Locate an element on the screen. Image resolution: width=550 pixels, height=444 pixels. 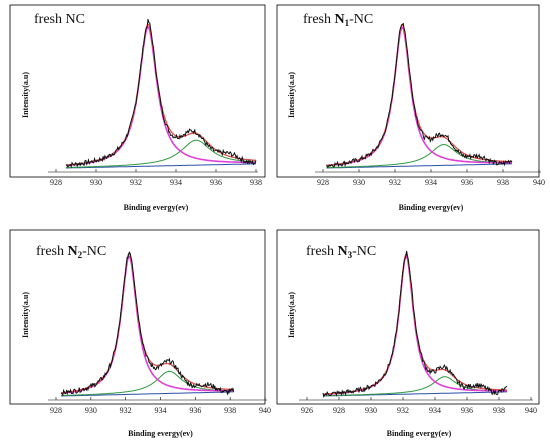
title-subscript: 1 is located at coordinates (347, 23).